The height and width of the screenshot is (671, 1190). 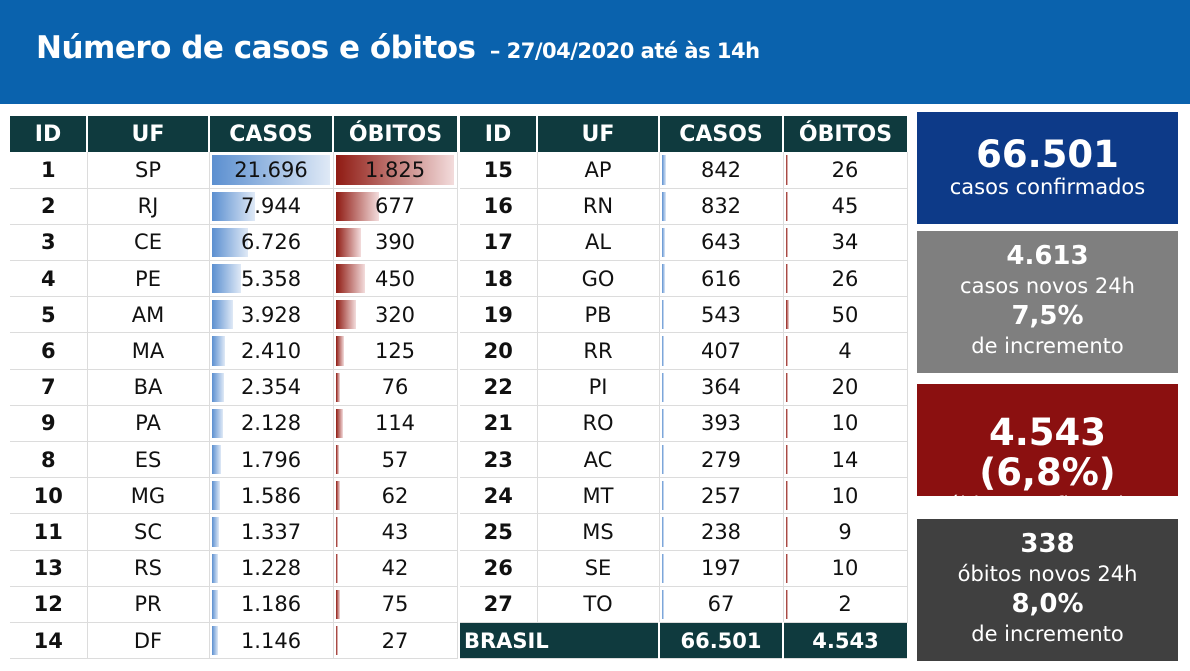 What do you see at coordinates (499, 460) in the screenshot?
I see `cell-id: 23` at bounding box center [499, 460].